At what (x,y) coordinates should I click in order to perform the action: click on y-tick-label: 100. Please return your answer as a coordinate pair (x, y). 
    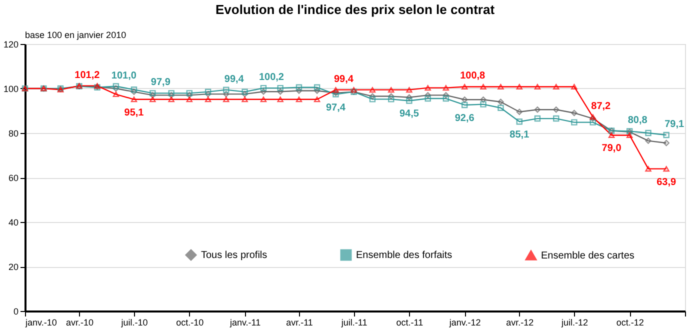
    Looking at the image, I should click on (10, 89).